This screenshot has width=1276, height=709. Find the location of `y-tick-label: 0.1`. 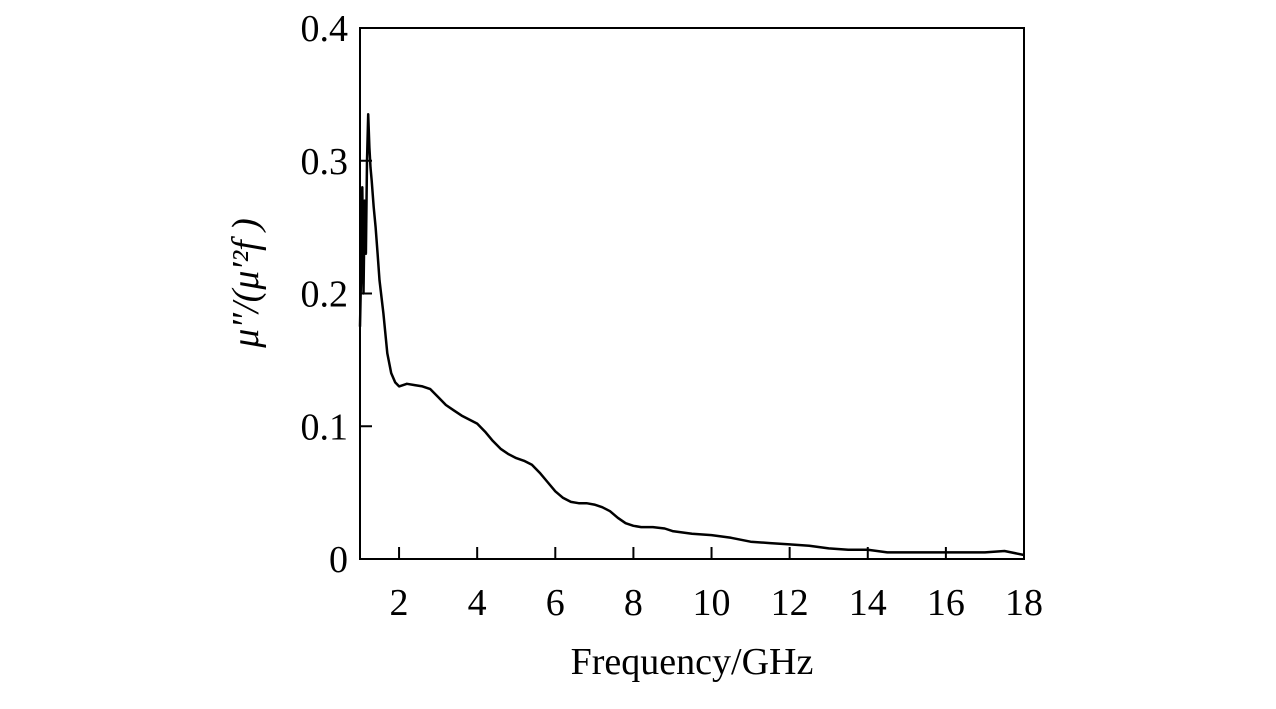

y-tick-label: 0.1 is located at coordinates (325, 427).